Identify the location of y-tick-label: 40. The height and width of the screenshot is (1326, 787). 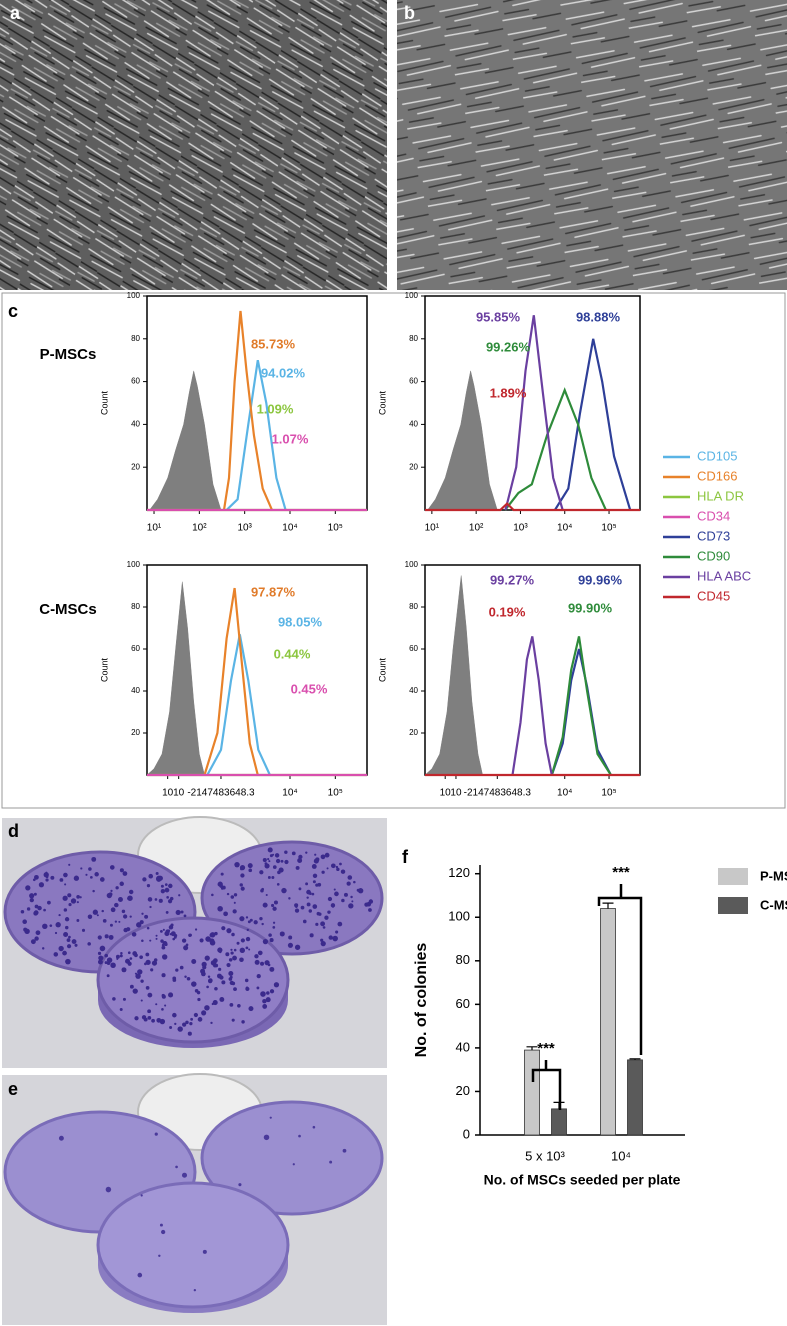
(135, 690).